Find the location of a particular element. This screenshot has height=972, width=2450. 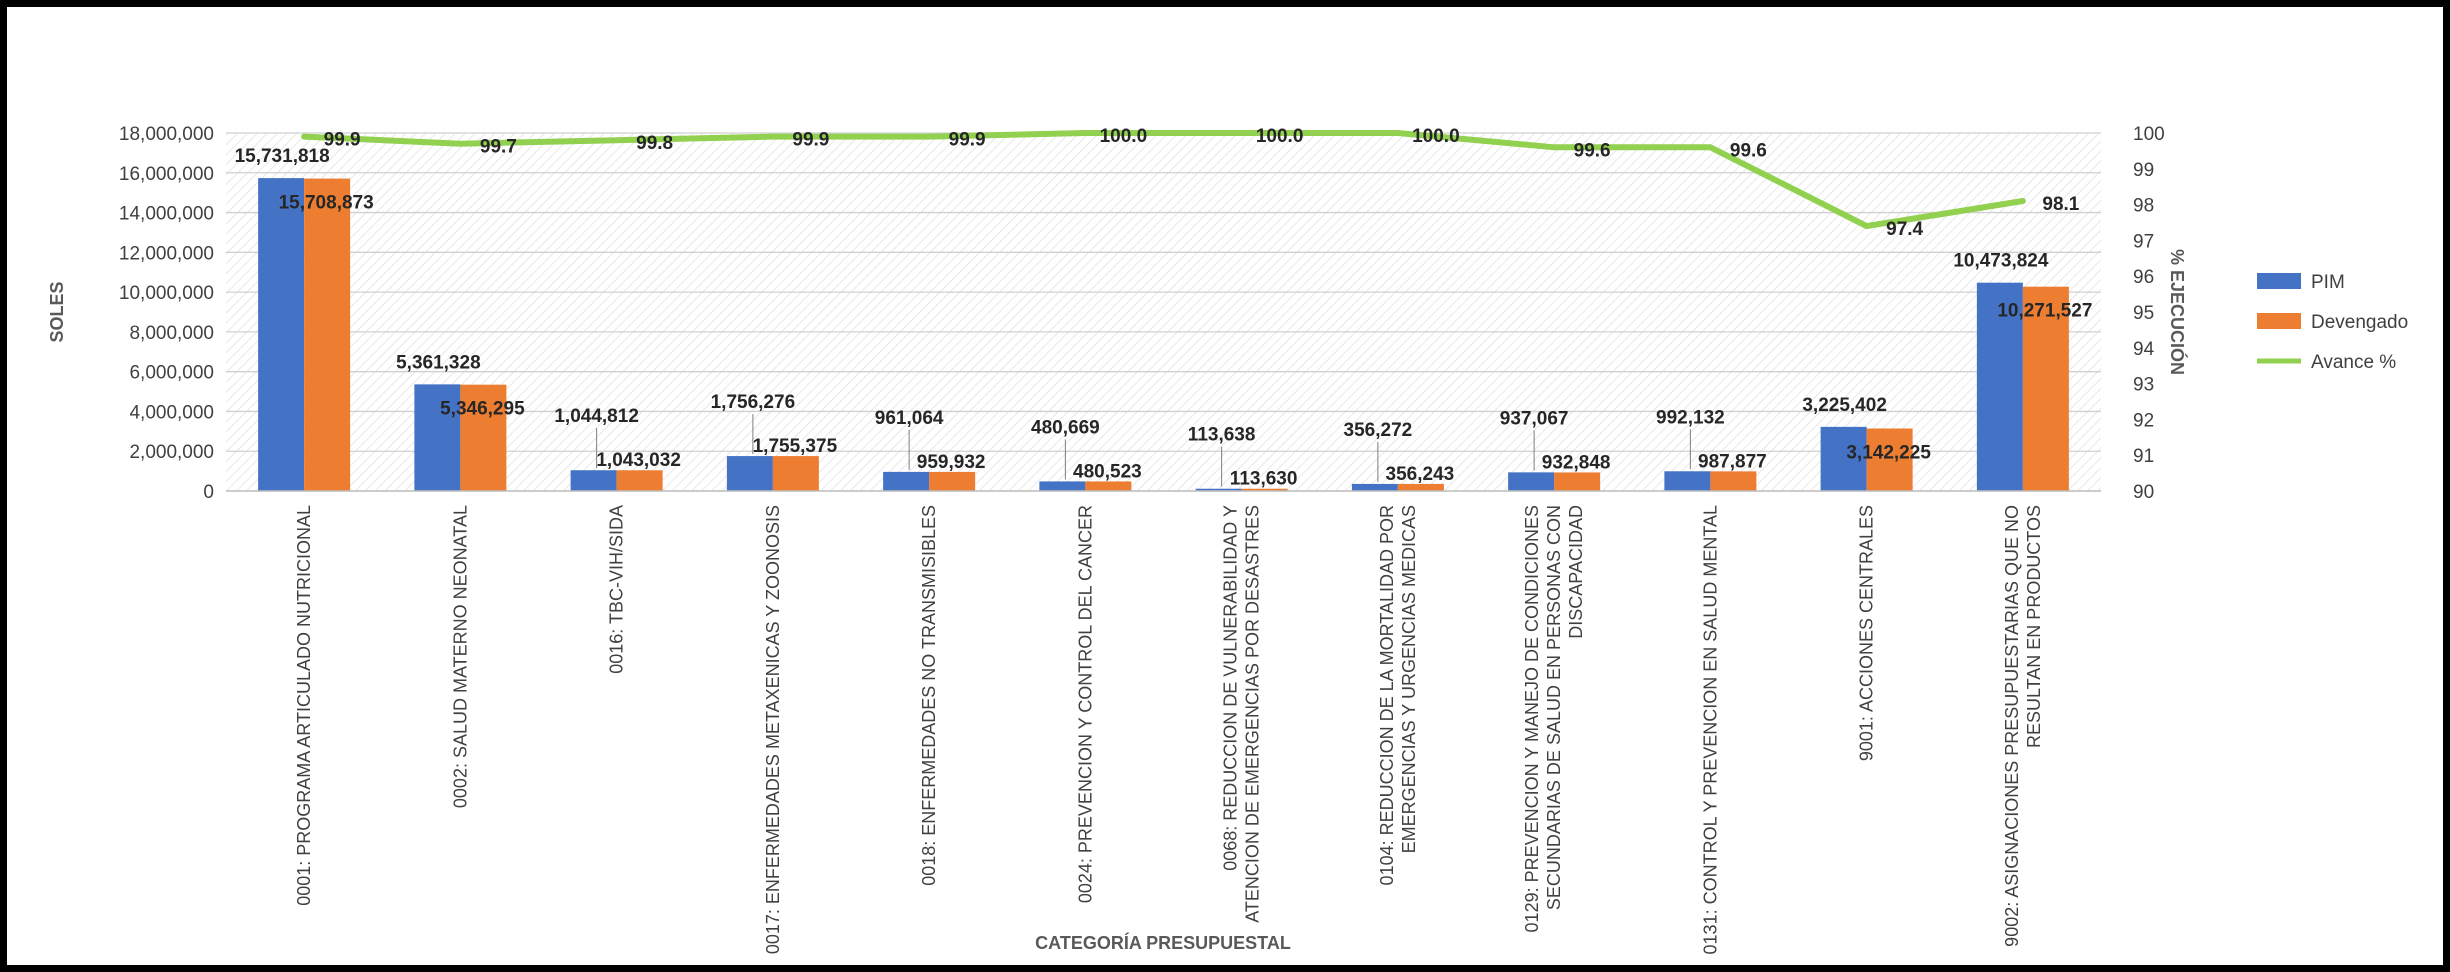

y2-tick-label: 94 is located at coordinates (2144, 349).